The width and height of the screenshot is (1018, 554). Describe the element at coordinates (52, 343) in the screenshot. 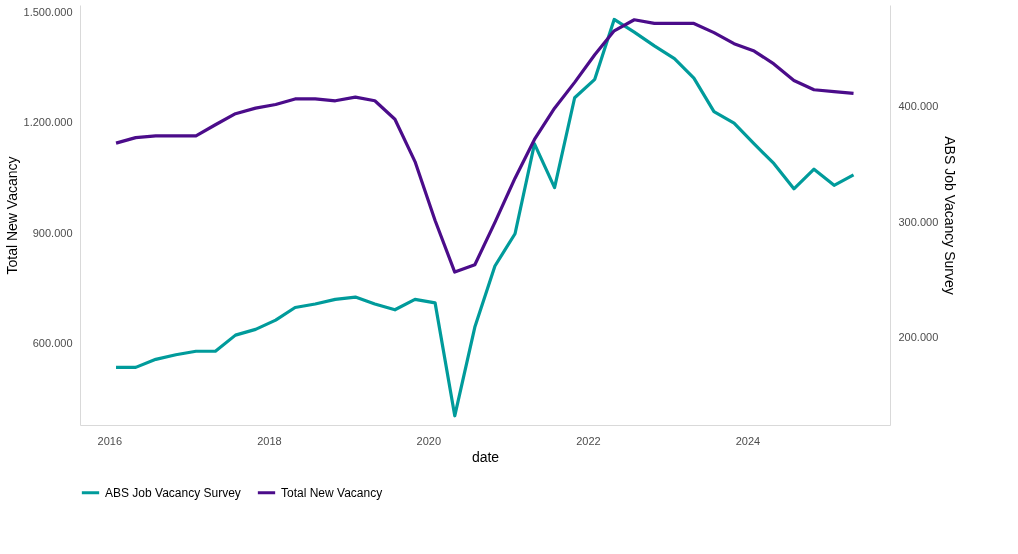

I see `y-tick-label: 600.000` at that location.